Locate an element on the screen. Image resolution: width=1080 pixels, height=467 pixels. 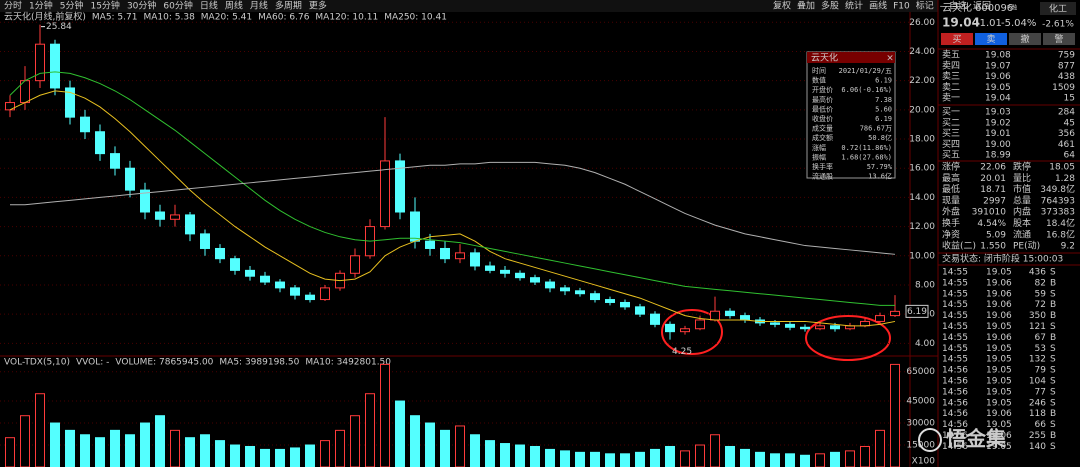
tool-button: 返回 is located at coordinates (982, 6).